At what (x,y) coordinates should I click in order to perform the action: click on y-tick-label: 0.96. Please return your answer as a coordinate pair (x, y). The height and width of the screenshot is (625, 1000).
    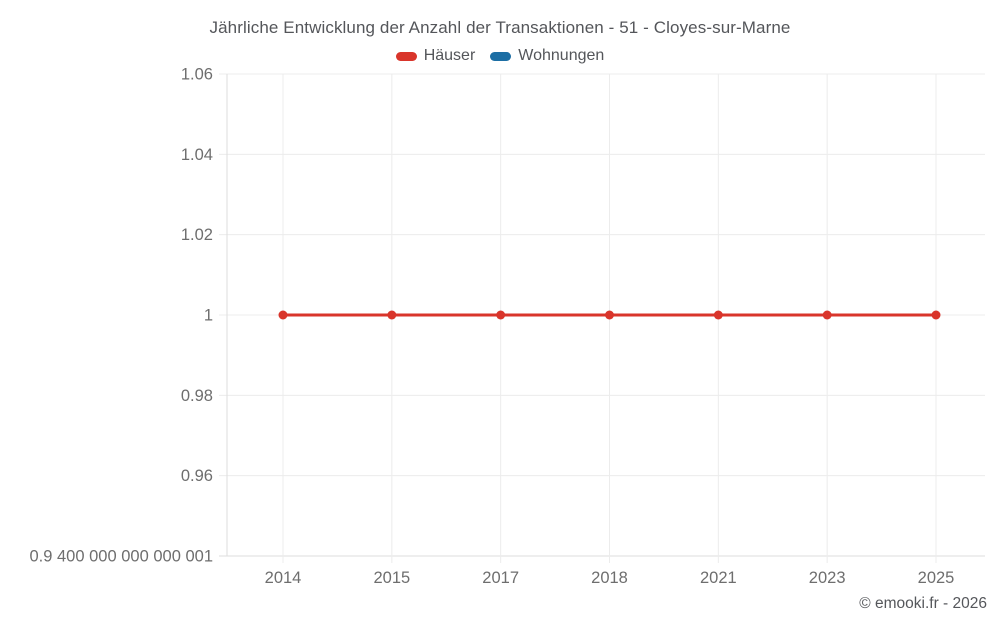
    Looking at the image, I should click on (197, 476).